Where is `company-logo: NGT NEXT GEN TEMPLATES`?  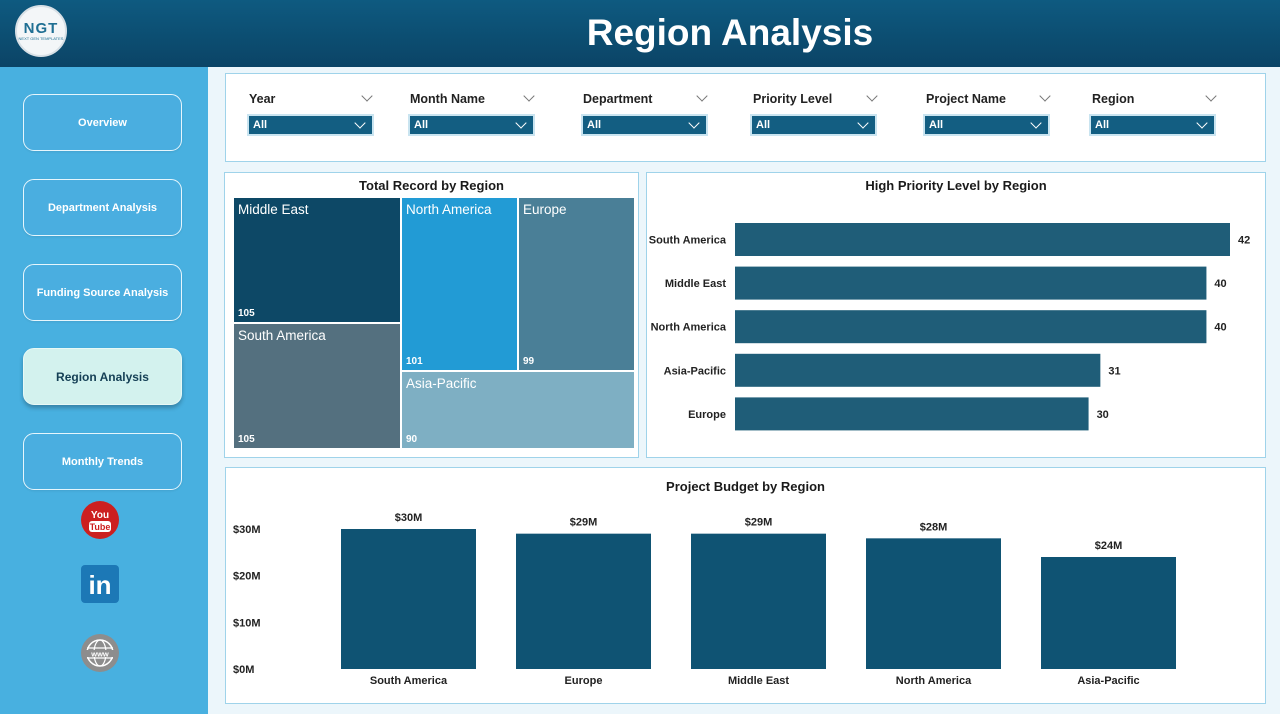 company-logo: NGT NEXT GEN TEMPLATES is located at coordinates (41, 31).